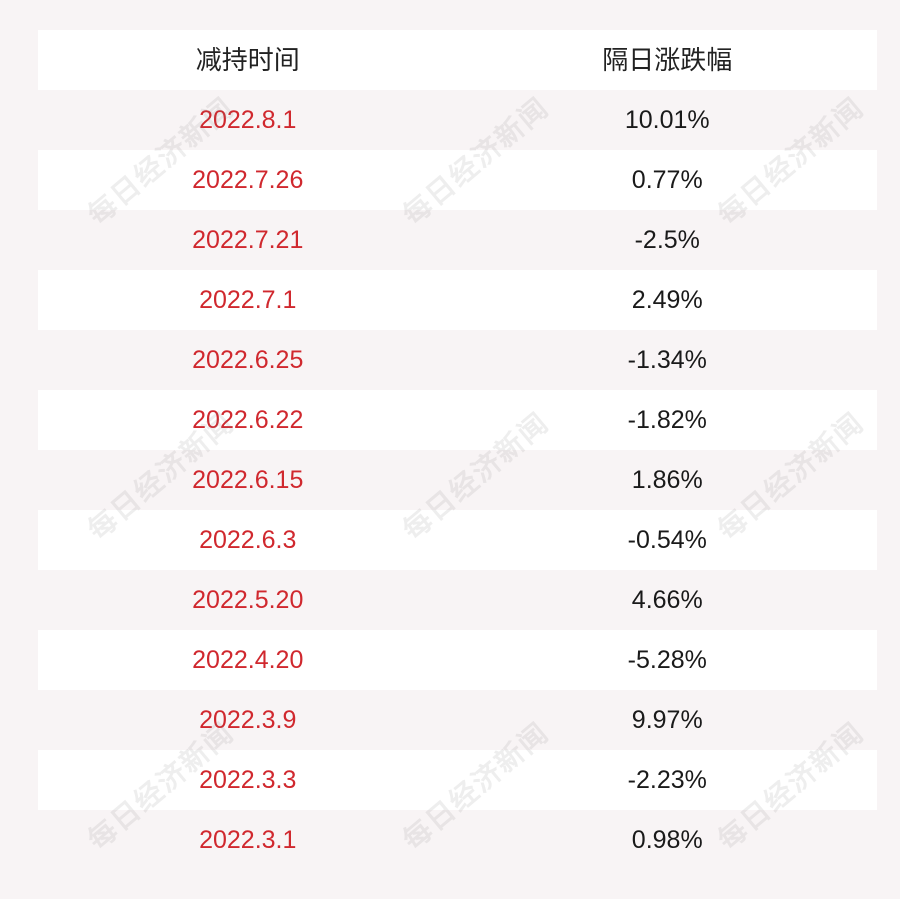 The height and width of the screenshot is (899, 900). What do you see at coordinates (667, 600) in the screenshot?
I see `next-day-change-cell: 4.66%` at bounding box center [667, 600].